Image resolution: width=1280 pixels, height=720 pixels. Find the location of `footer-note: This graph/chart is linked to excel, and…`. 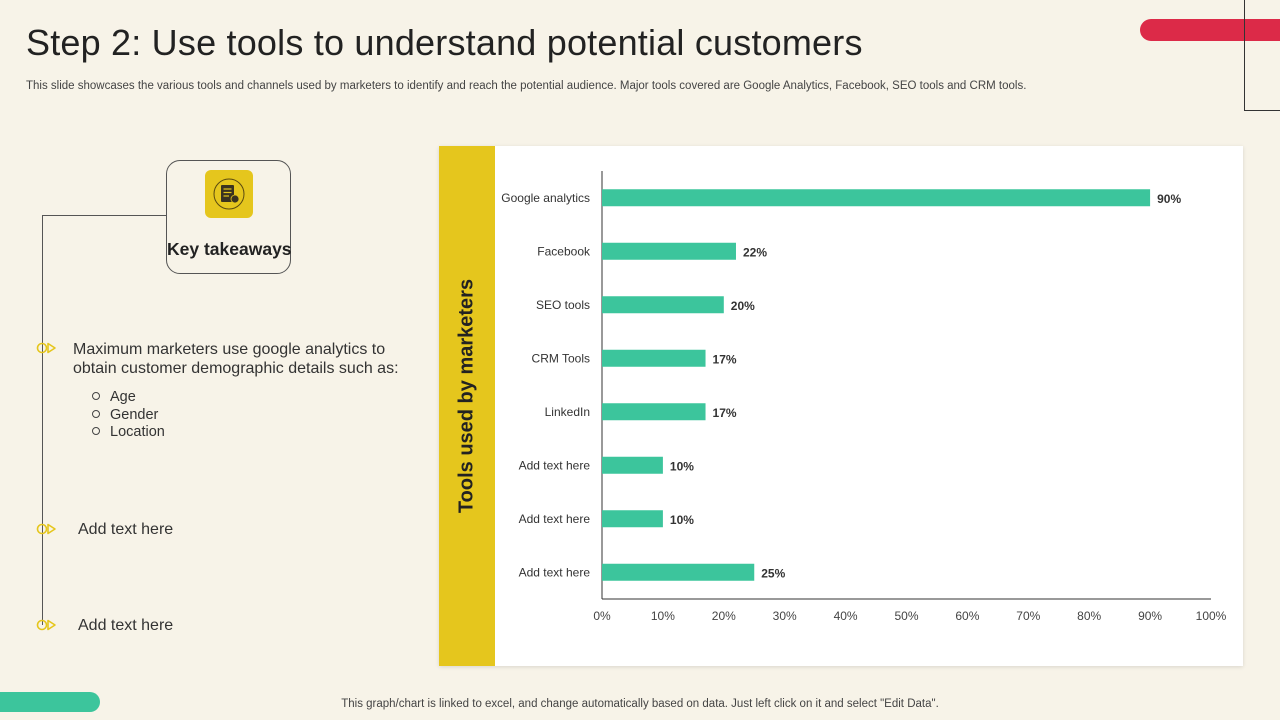

footer-note: This graph/chart is linked to excel, and… is located at coordinates (640, 704).